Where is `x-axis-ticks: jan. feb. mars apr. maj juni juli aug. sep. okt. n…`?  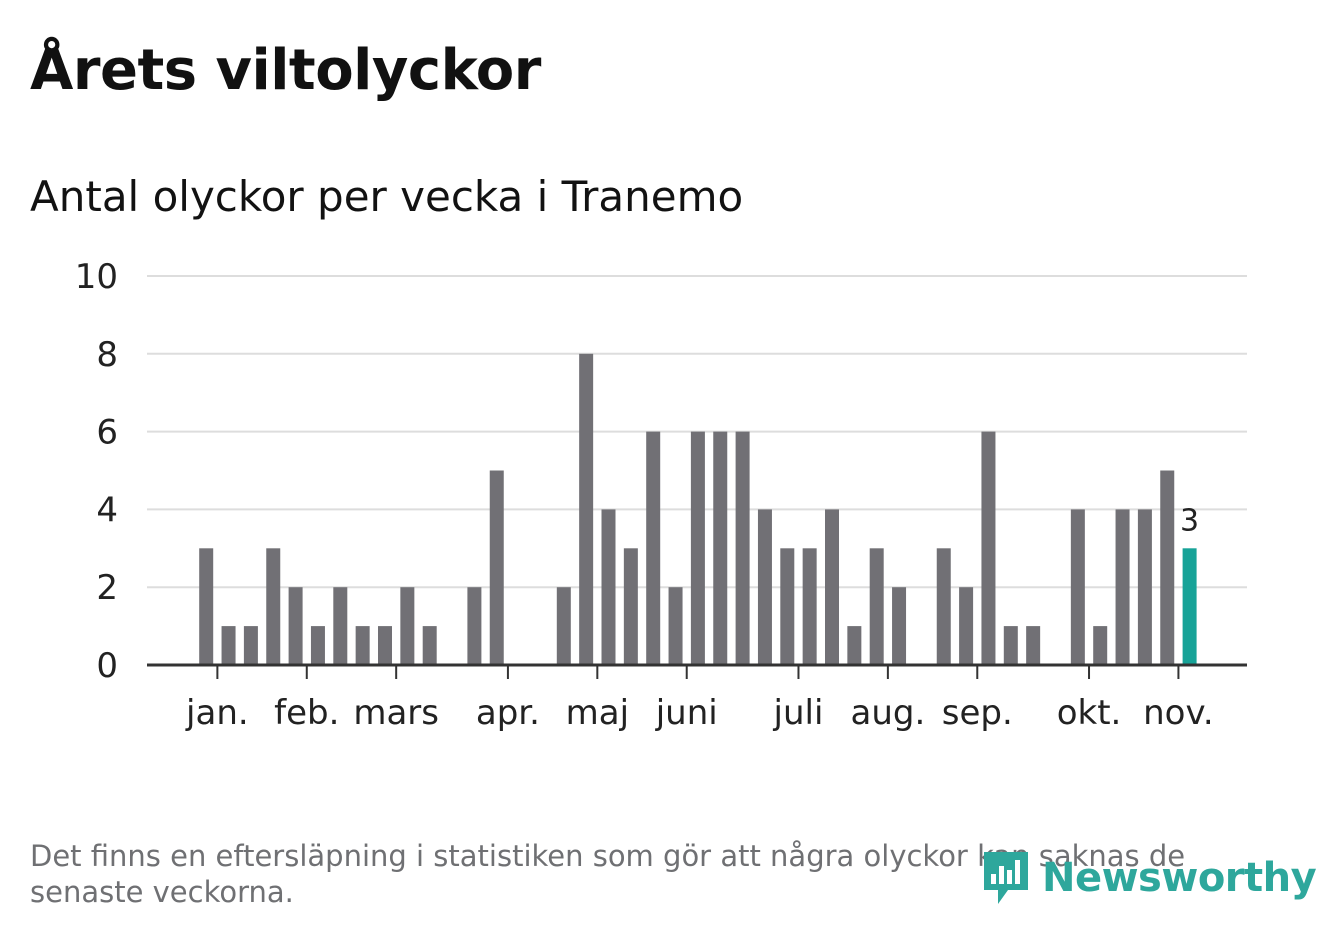 x-axis-ticks: jan. feb. mars apr. maj juni juli aug. sep. okt. n… is located at coordinates (699, 699).